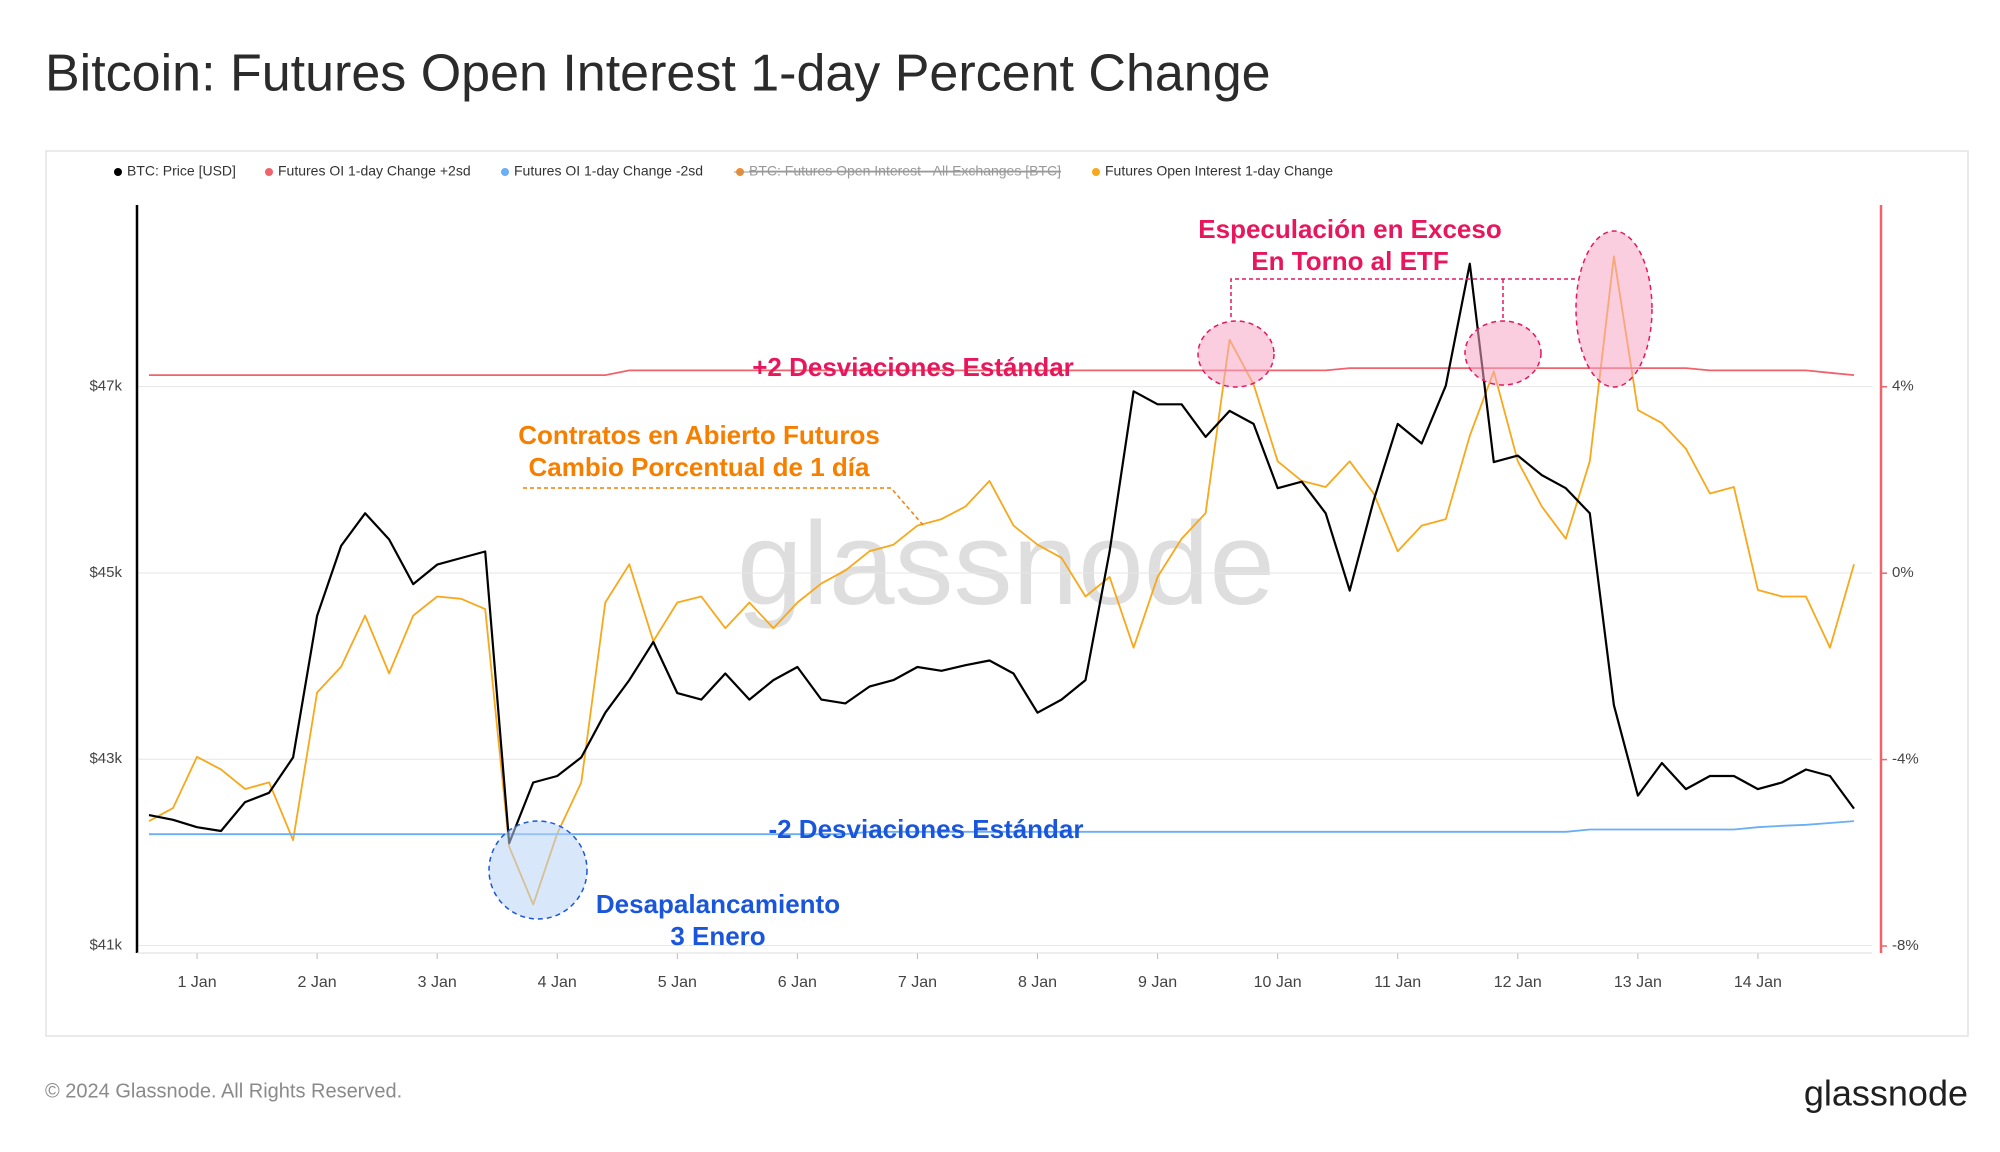 The width and height of the screenshot is (2000, 1152). Describe the element at coordinates (1758, 982) in the screenshot. I see `x-tick-label: 14 Jan` at that location.